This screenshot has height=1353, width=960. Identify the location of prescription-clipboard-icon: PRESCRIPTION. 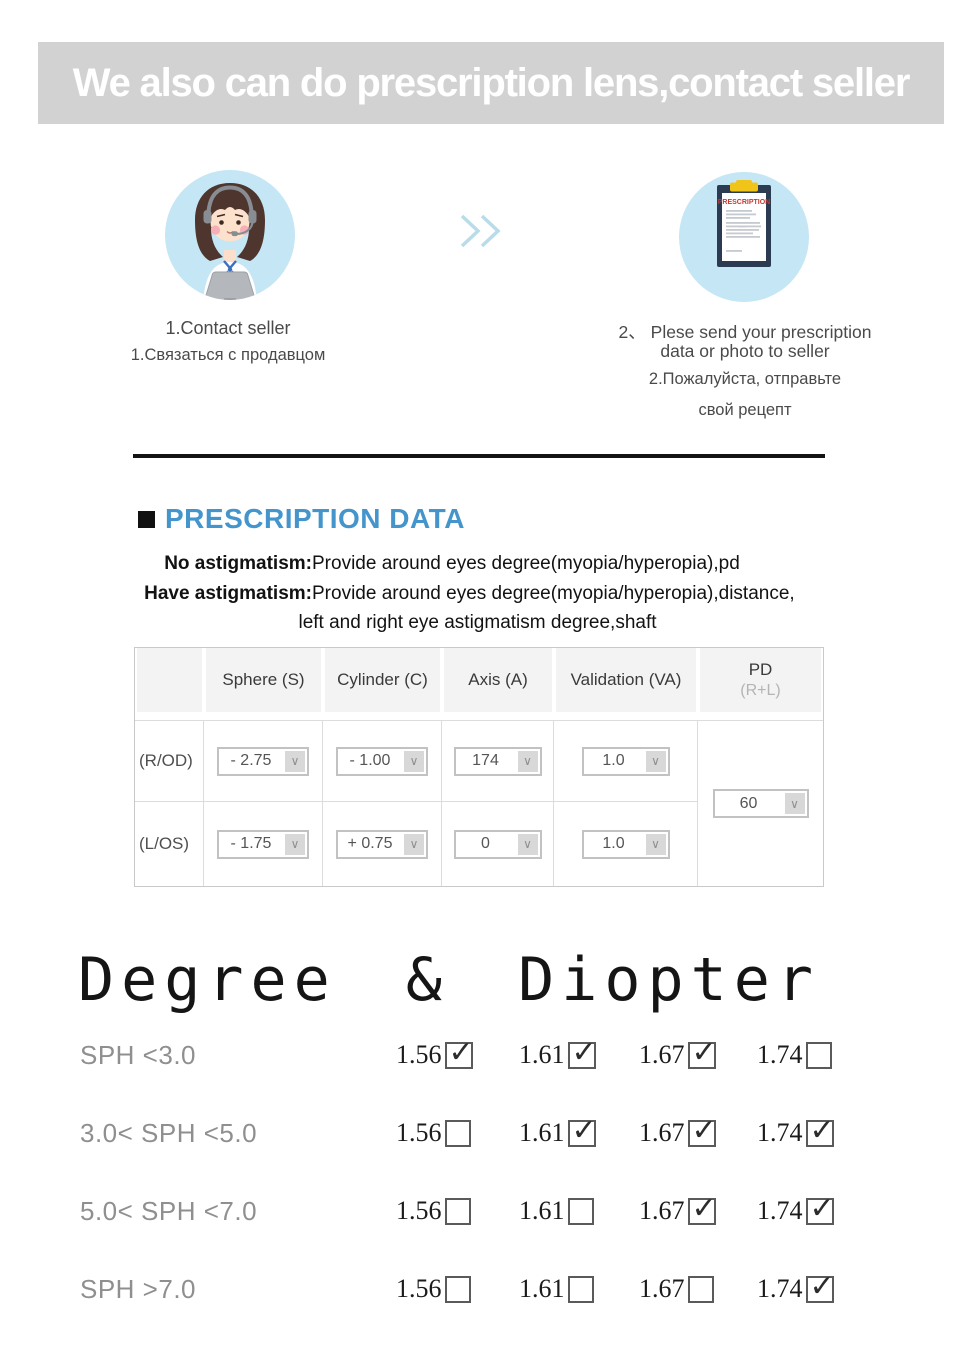
(744, 237).